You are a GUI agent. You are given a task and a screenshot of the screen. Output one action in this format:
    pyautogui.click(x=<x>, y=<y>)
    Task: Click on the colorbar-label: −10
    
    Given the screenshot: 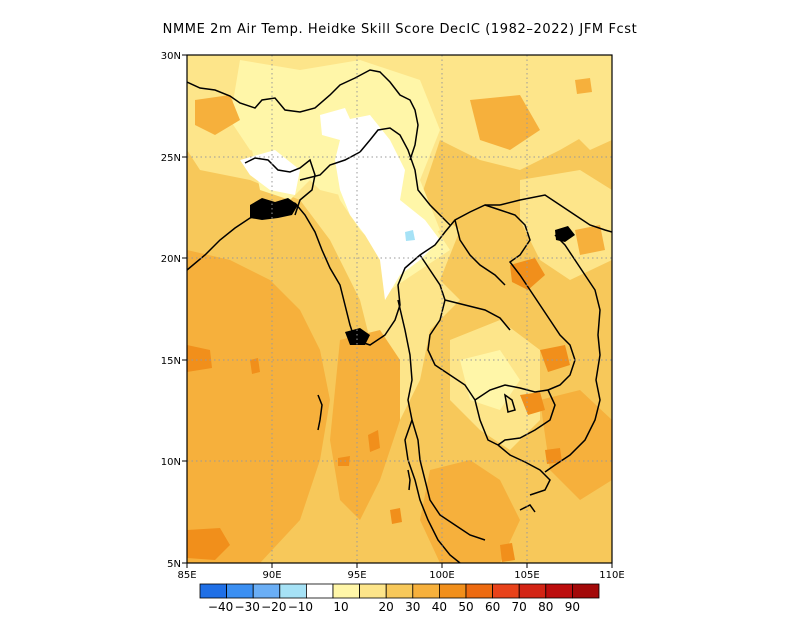 What is the action you would take?
    pyautogui.click(x=300, y=607)
    